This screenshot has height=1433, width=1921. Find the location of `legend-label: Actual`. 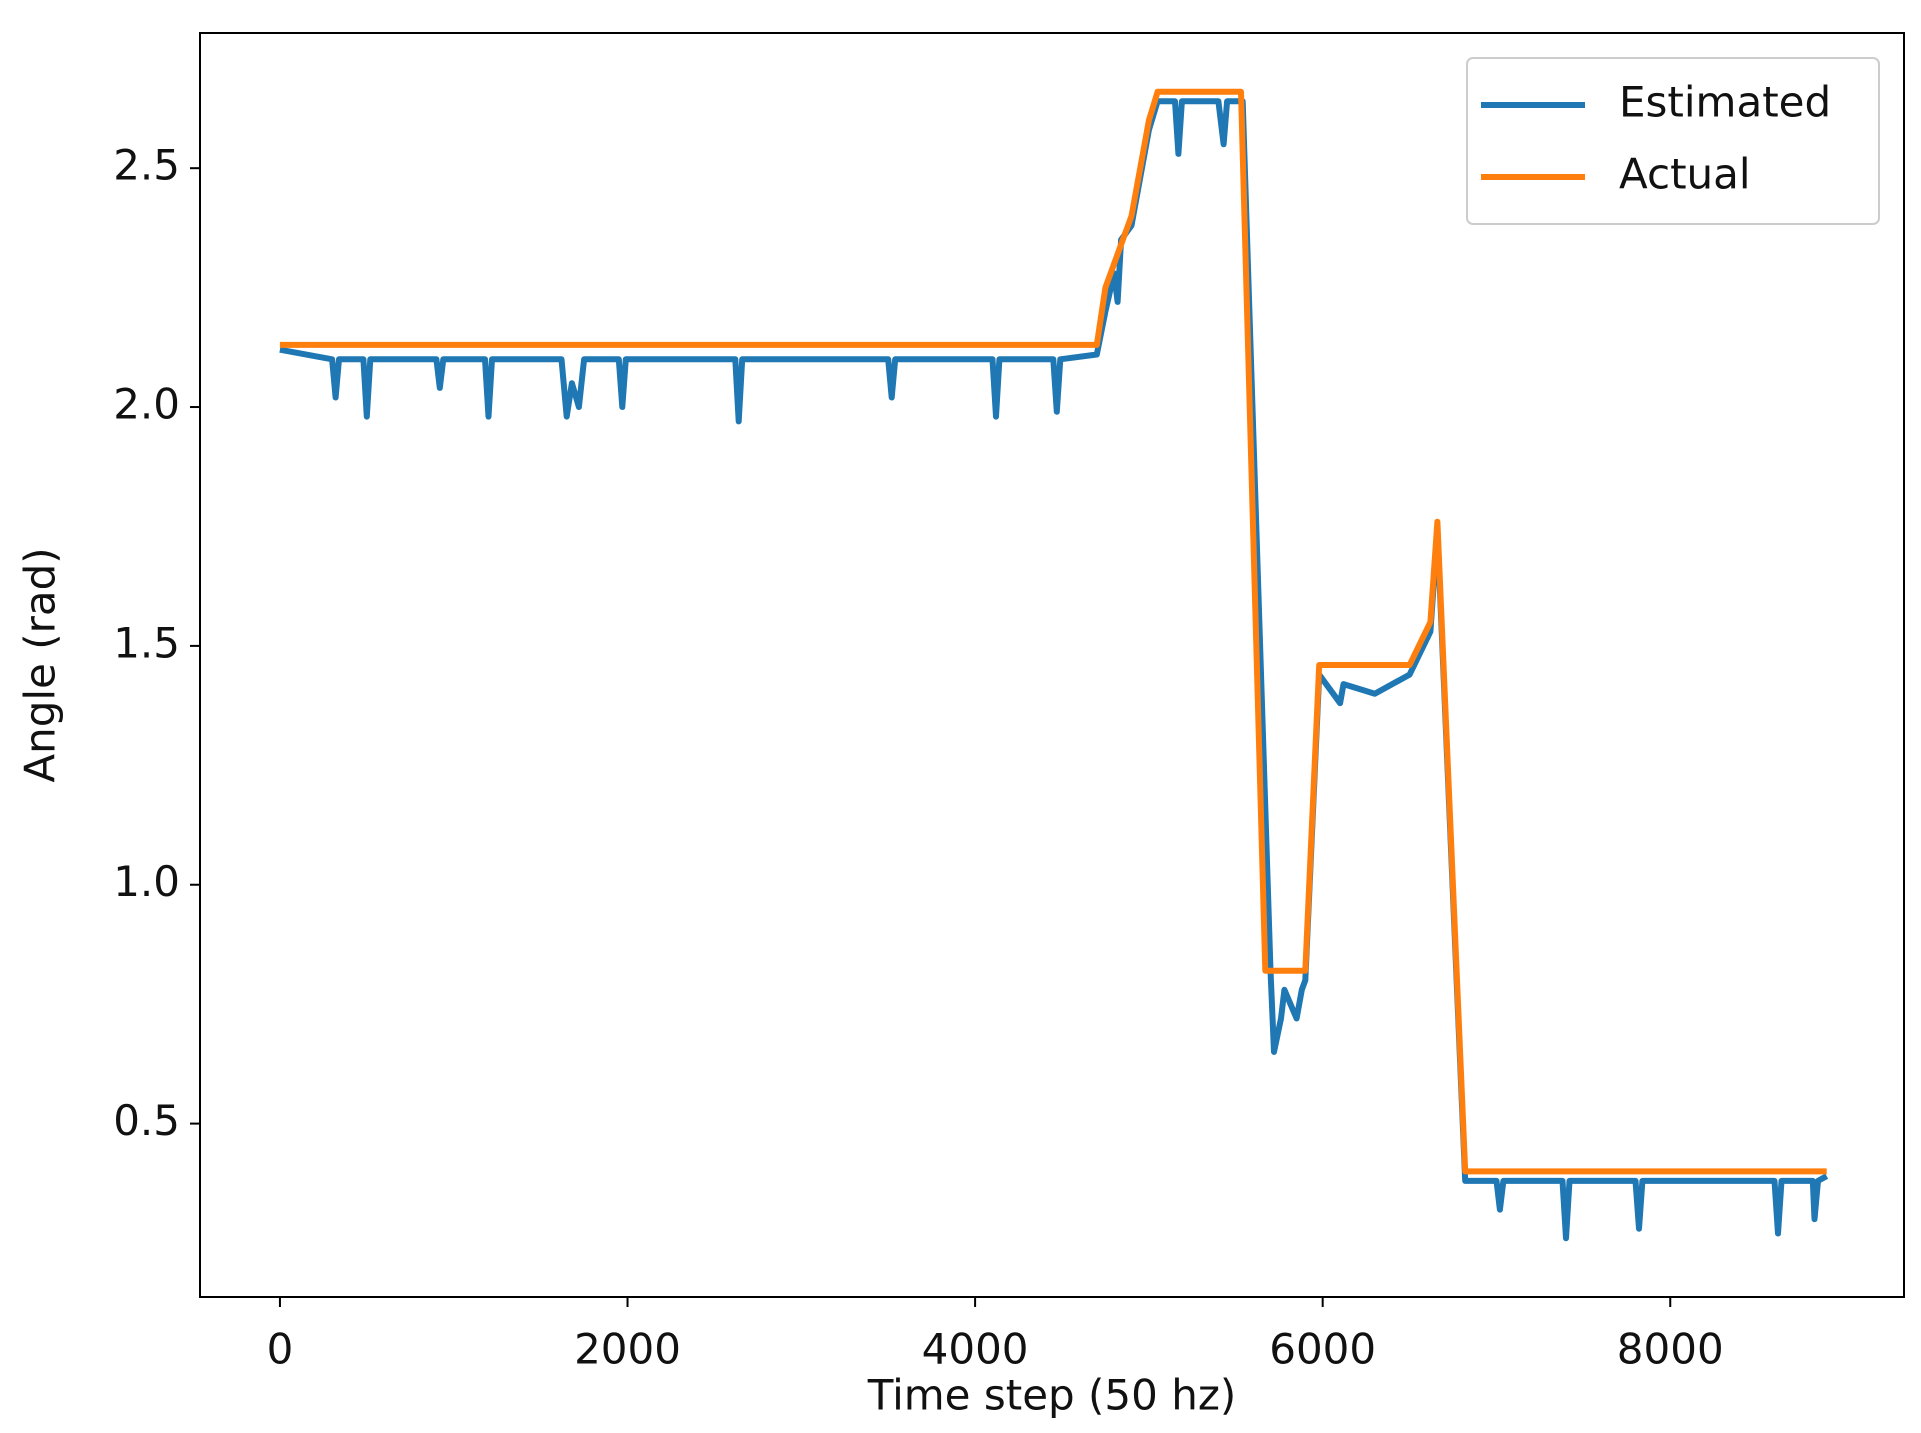

legend-label: Actual is located at coordinates (1685, 174).